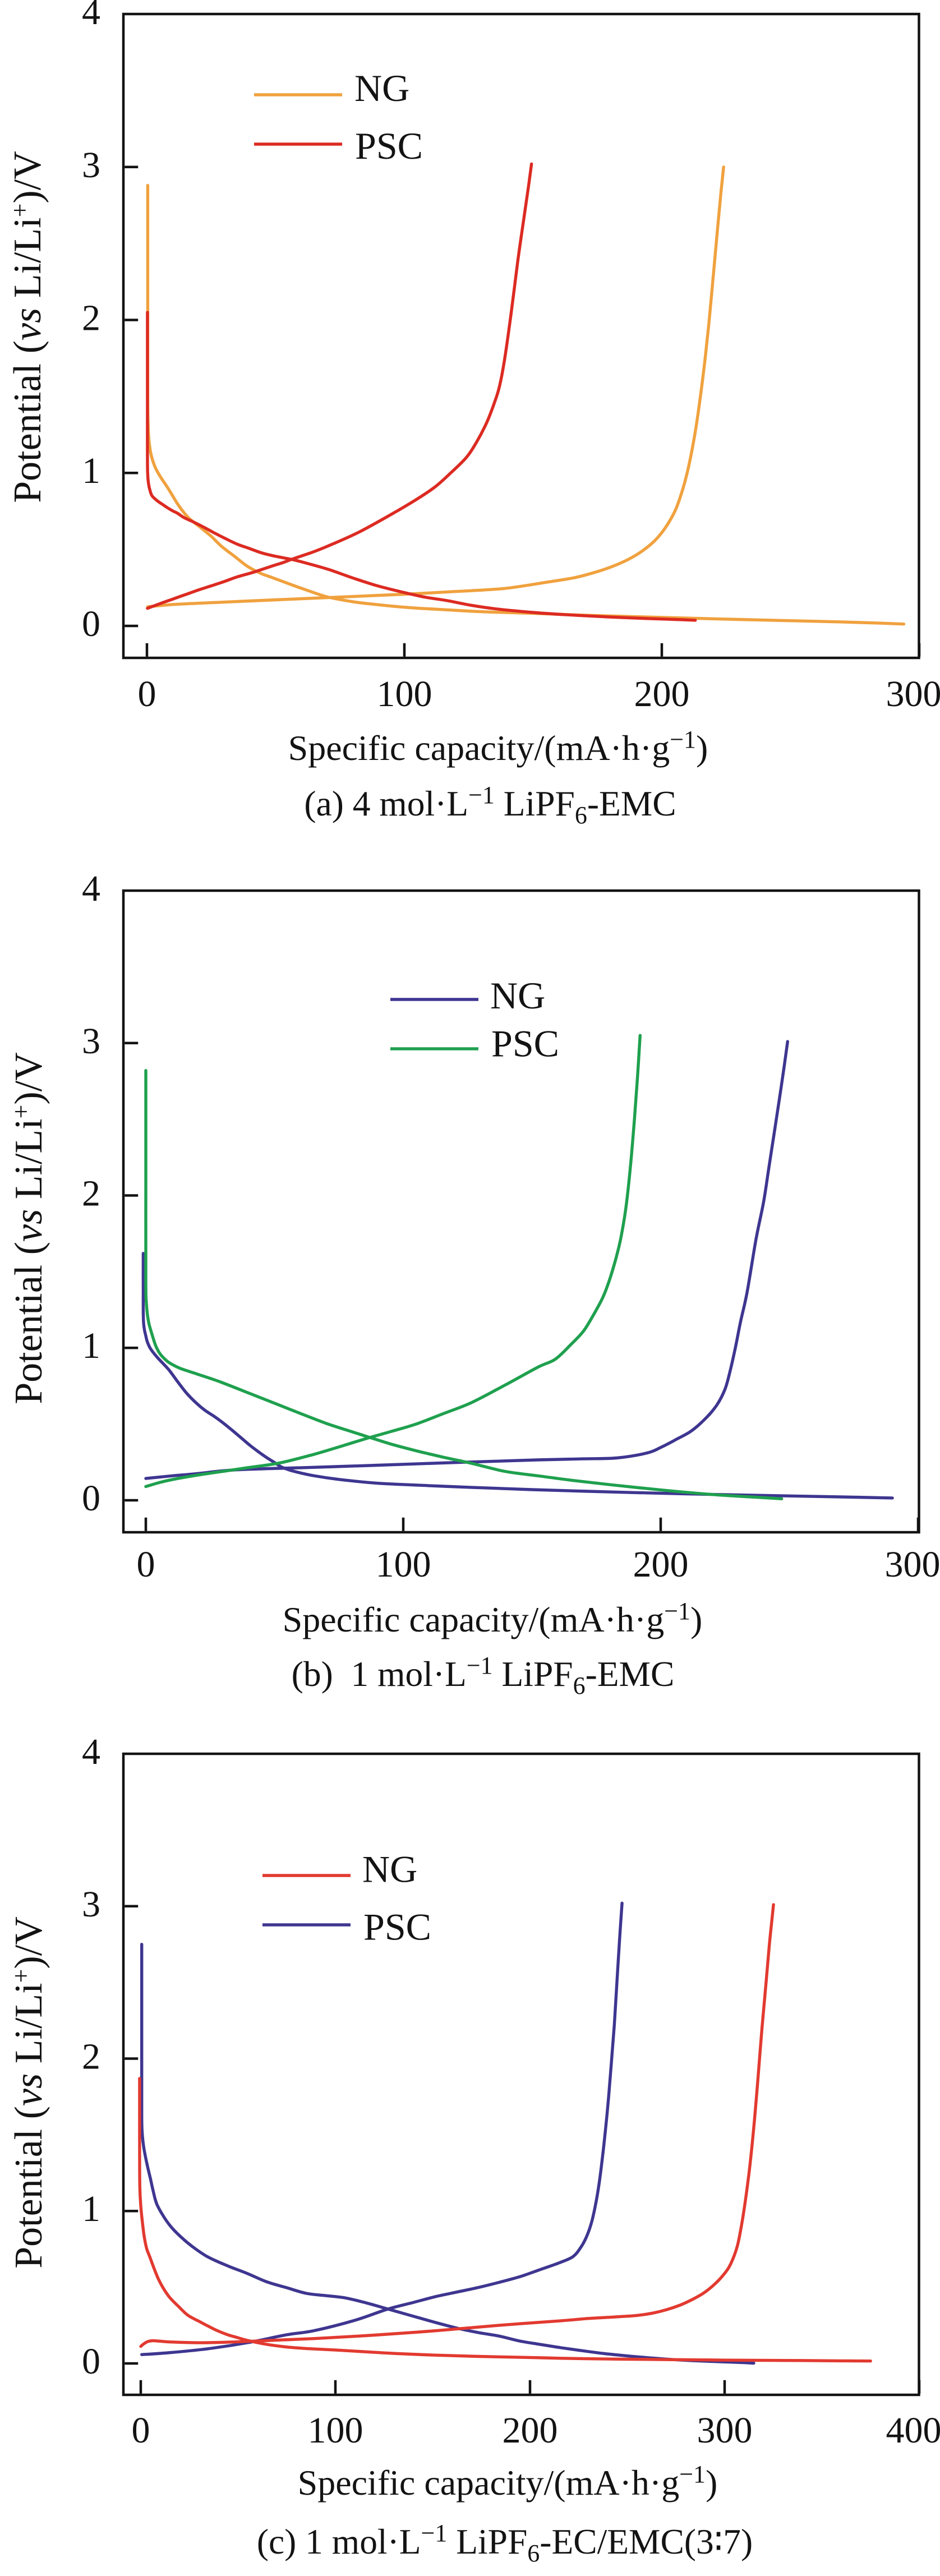 Image resolution: width=940 pixels, height=2576 pixels. I want to click on svg-text: 400, so click(913, 2430).